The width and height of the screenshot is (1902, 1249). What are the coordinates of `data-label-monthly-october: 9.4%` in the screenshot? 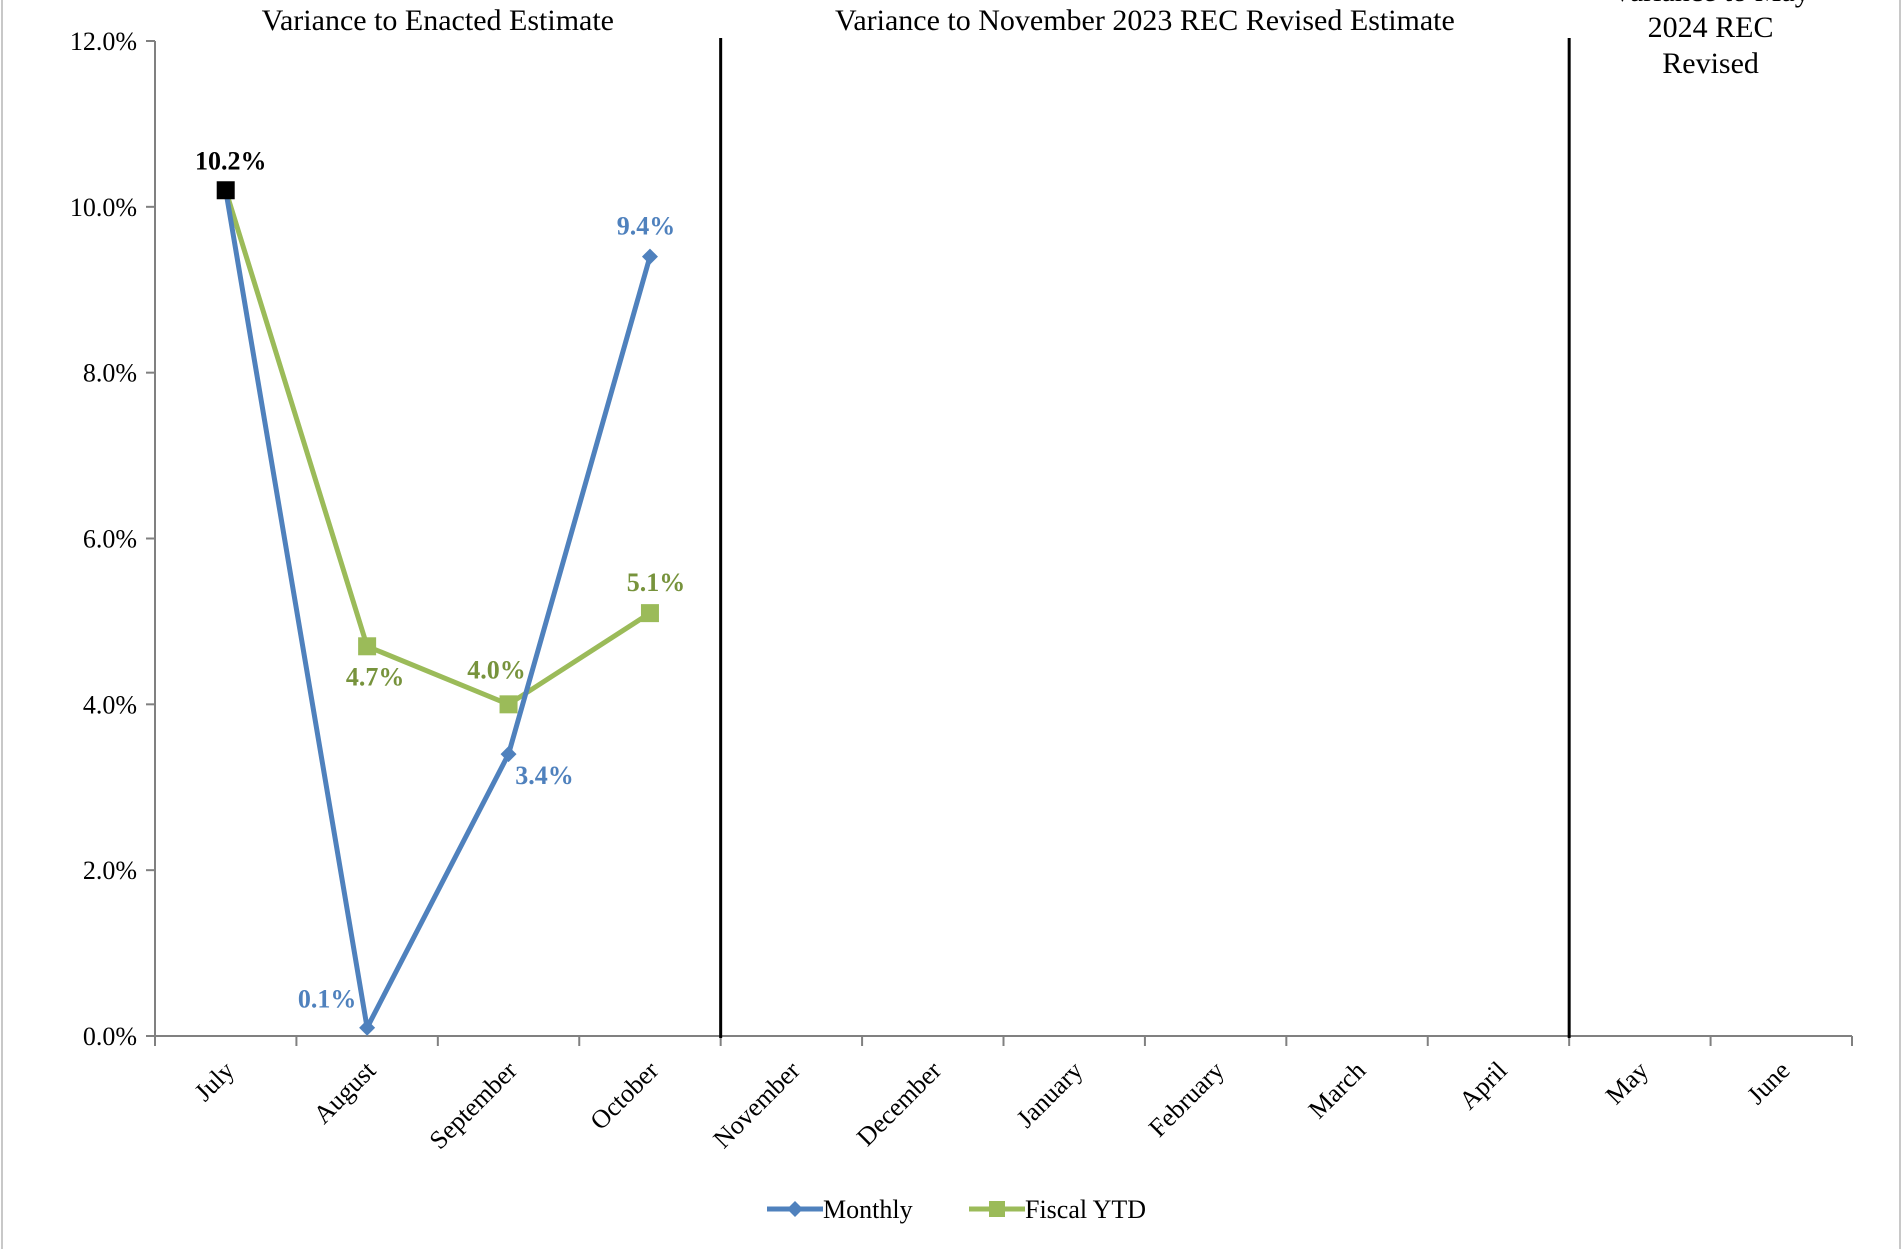 It's located at (646, 226).